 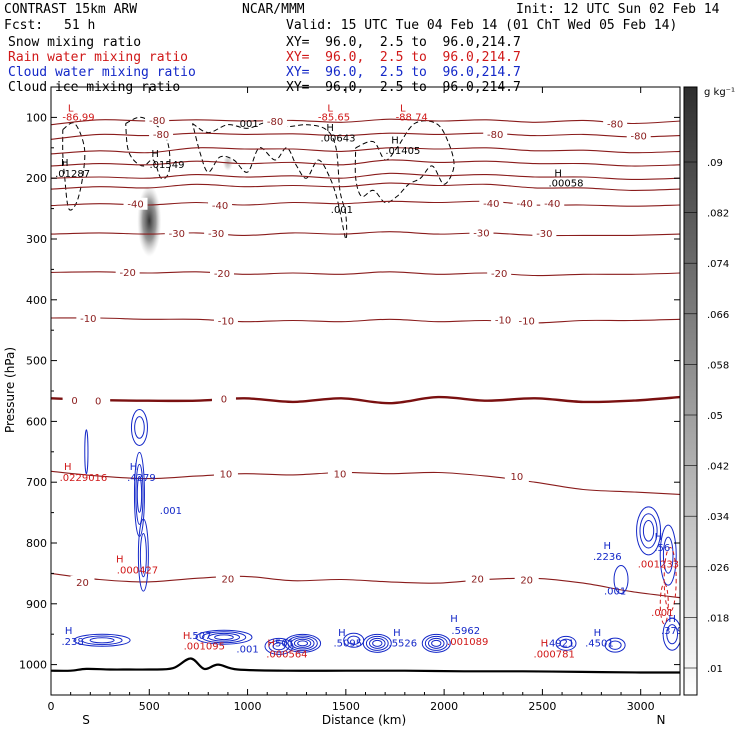 What do you see at coordinates (204, 646) in the screenshot?
I see `extremum-label: .001095` at bounding box center [204, 646].